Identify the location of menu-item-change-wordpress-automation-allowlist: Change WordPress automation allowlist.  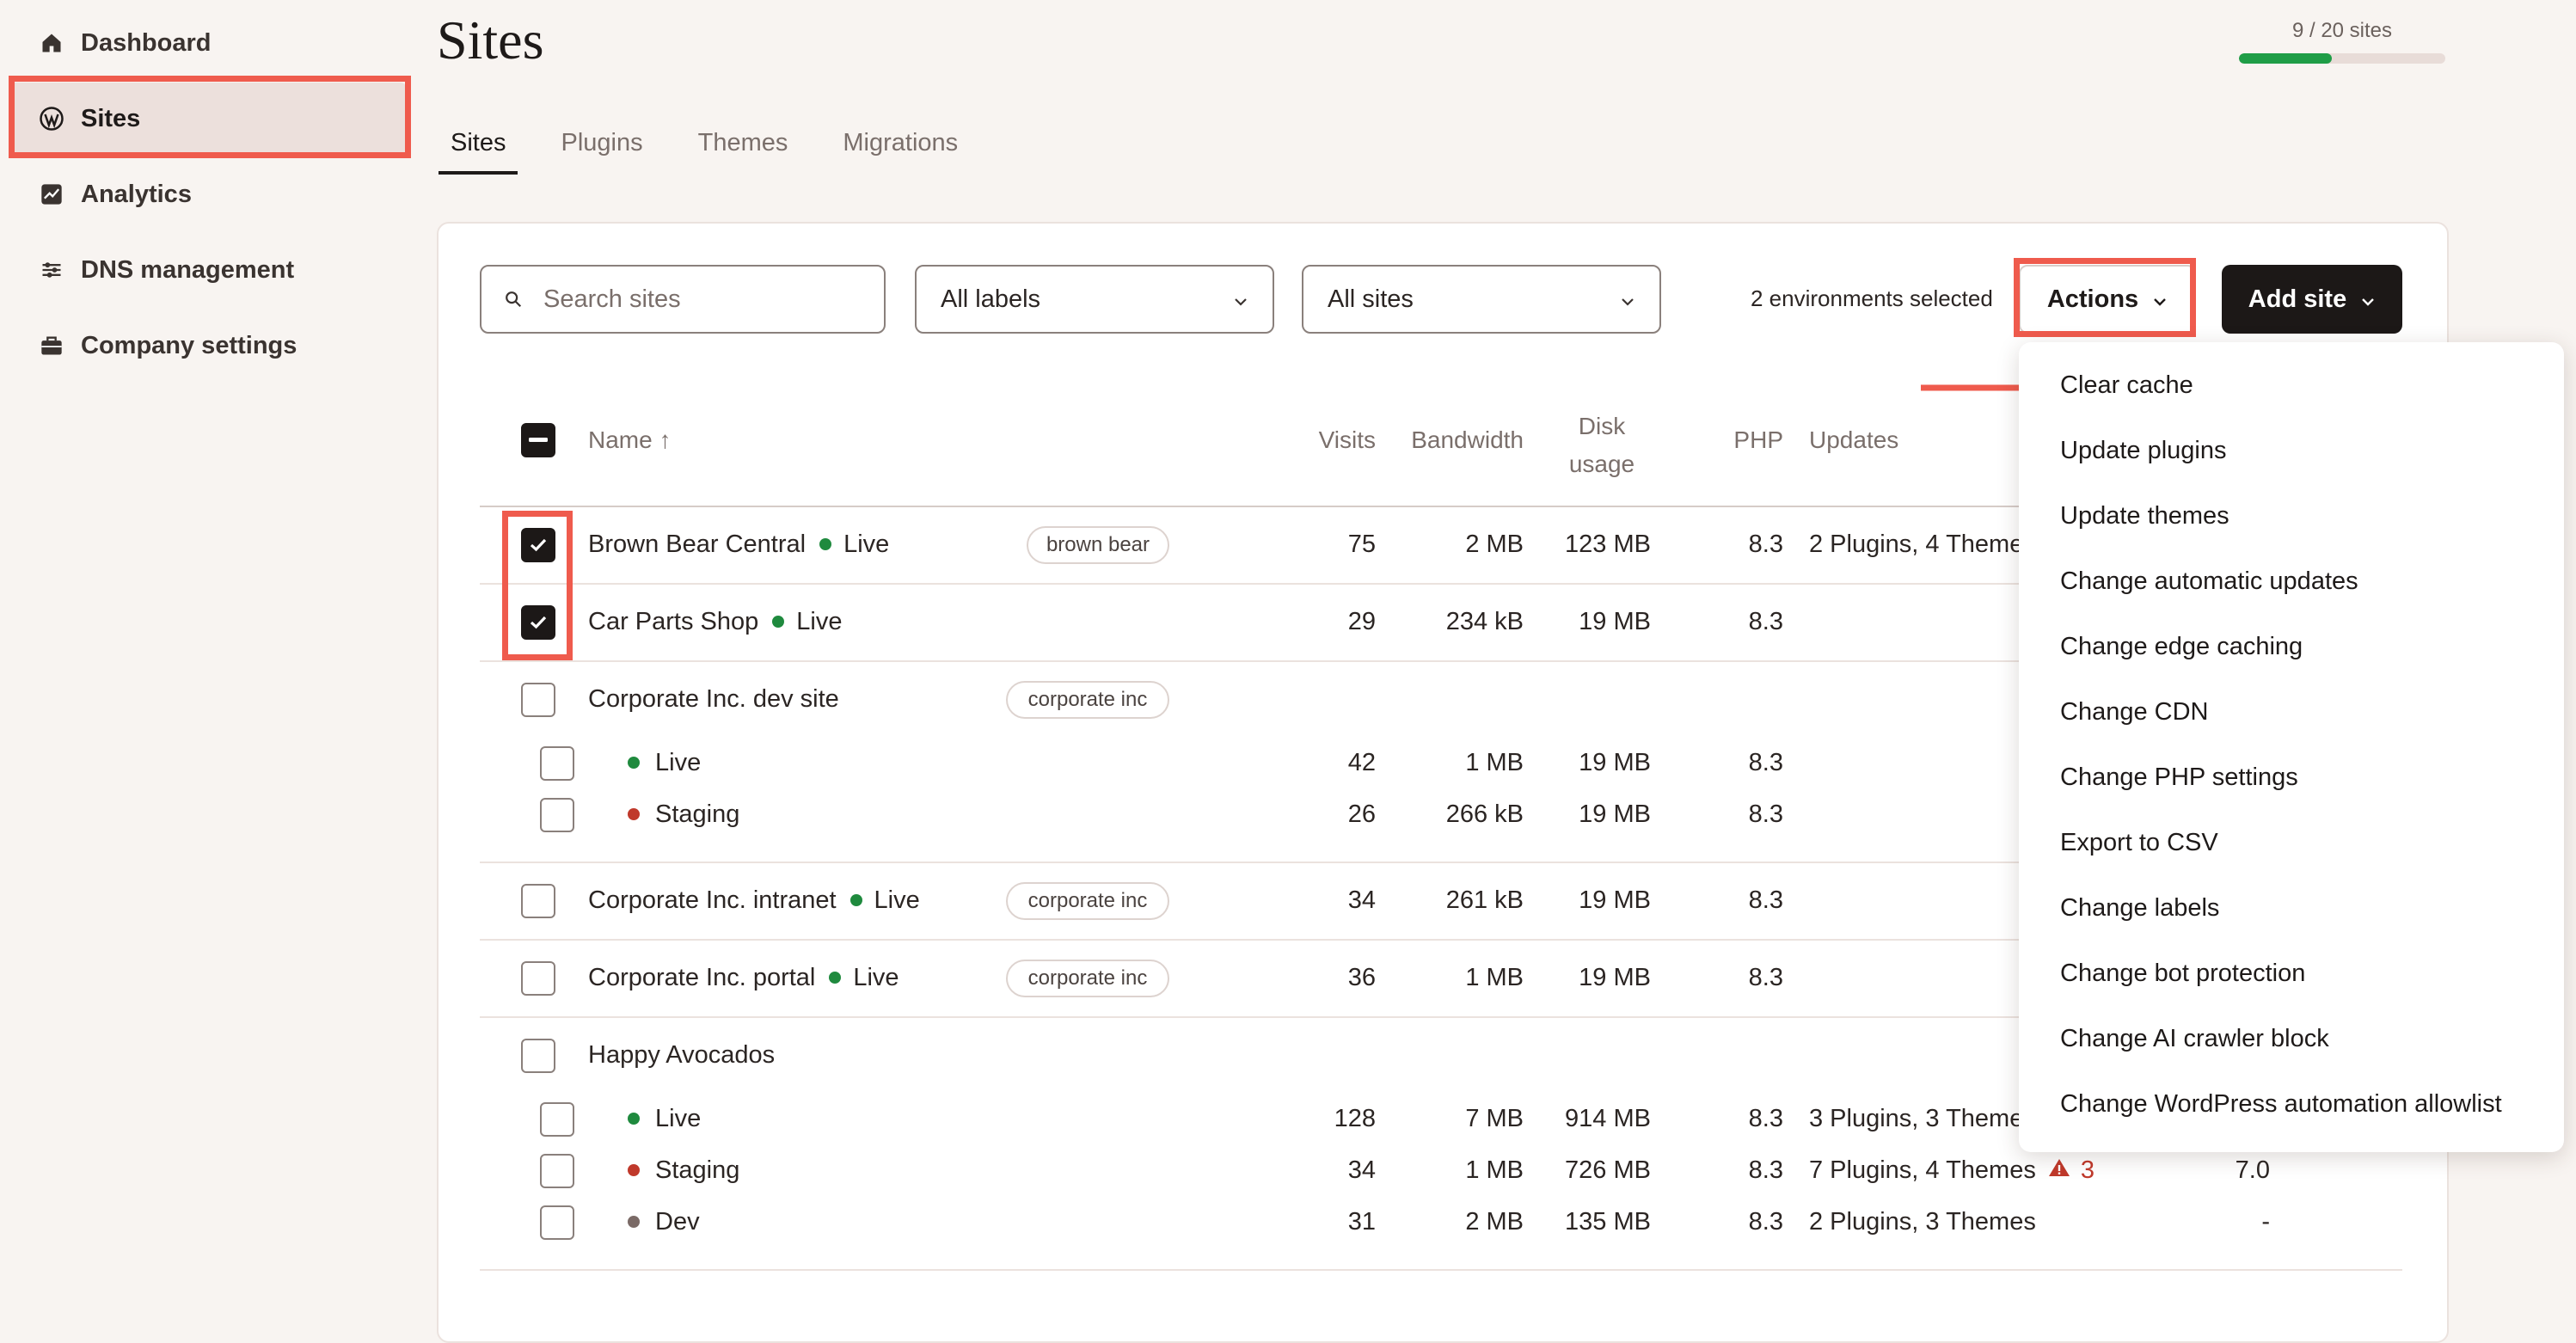
(2281, 1104).